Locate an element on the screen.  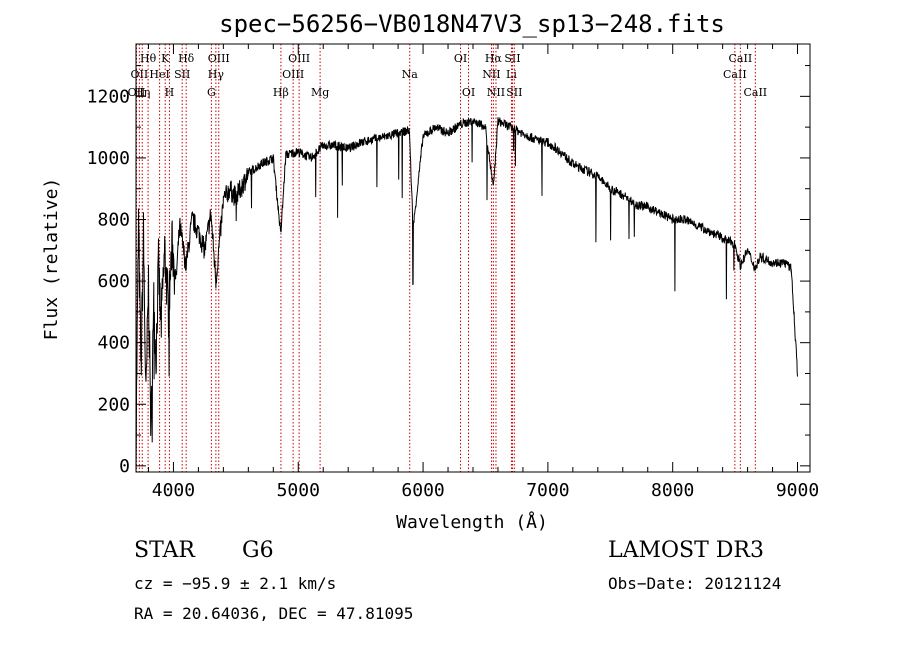
y-tick-label: 200 is located at coordinates (113, 404).